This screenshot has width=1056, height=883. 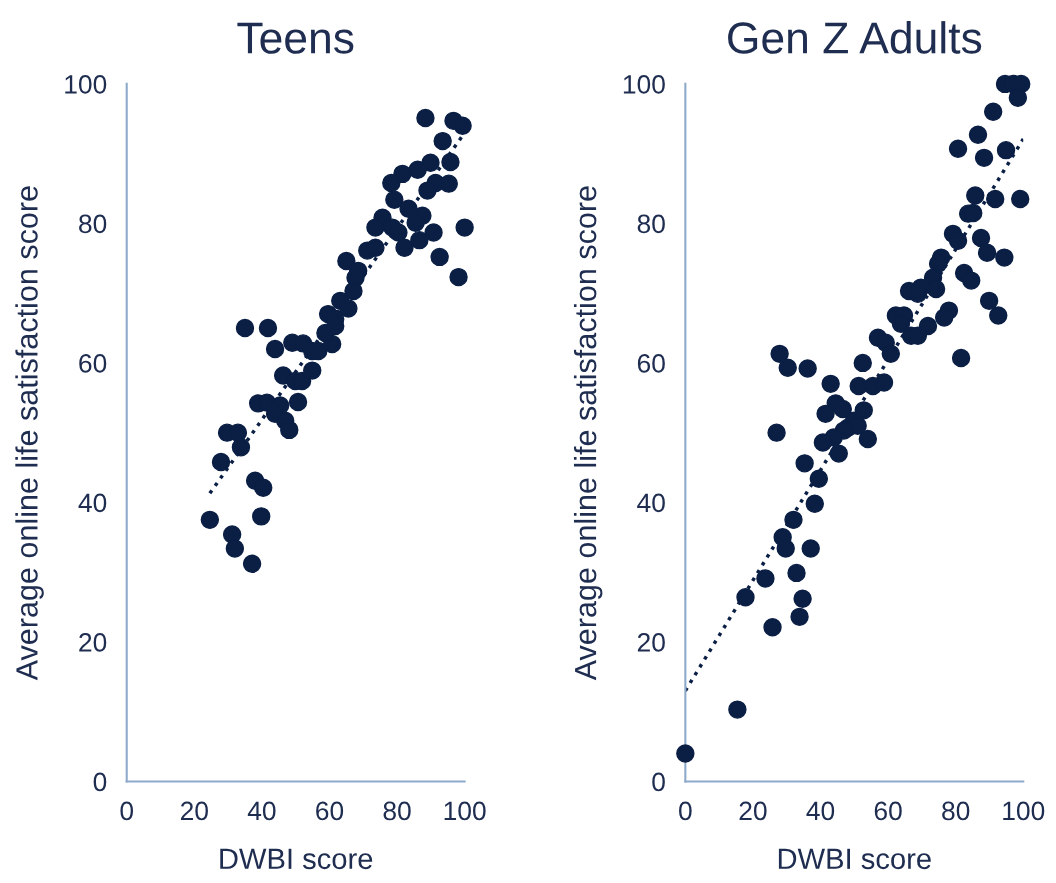 I want to click on chart-title: Gen Z Adults, so click(x=855, y=37).